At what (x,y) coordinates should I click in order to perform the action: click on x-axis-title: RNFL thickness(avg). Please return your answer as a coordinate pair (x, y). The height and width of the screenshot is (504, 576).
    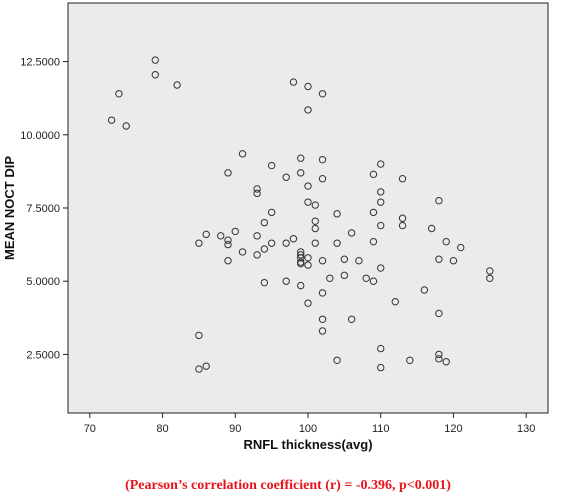
    Looking at the image, I should click on (307, 444).